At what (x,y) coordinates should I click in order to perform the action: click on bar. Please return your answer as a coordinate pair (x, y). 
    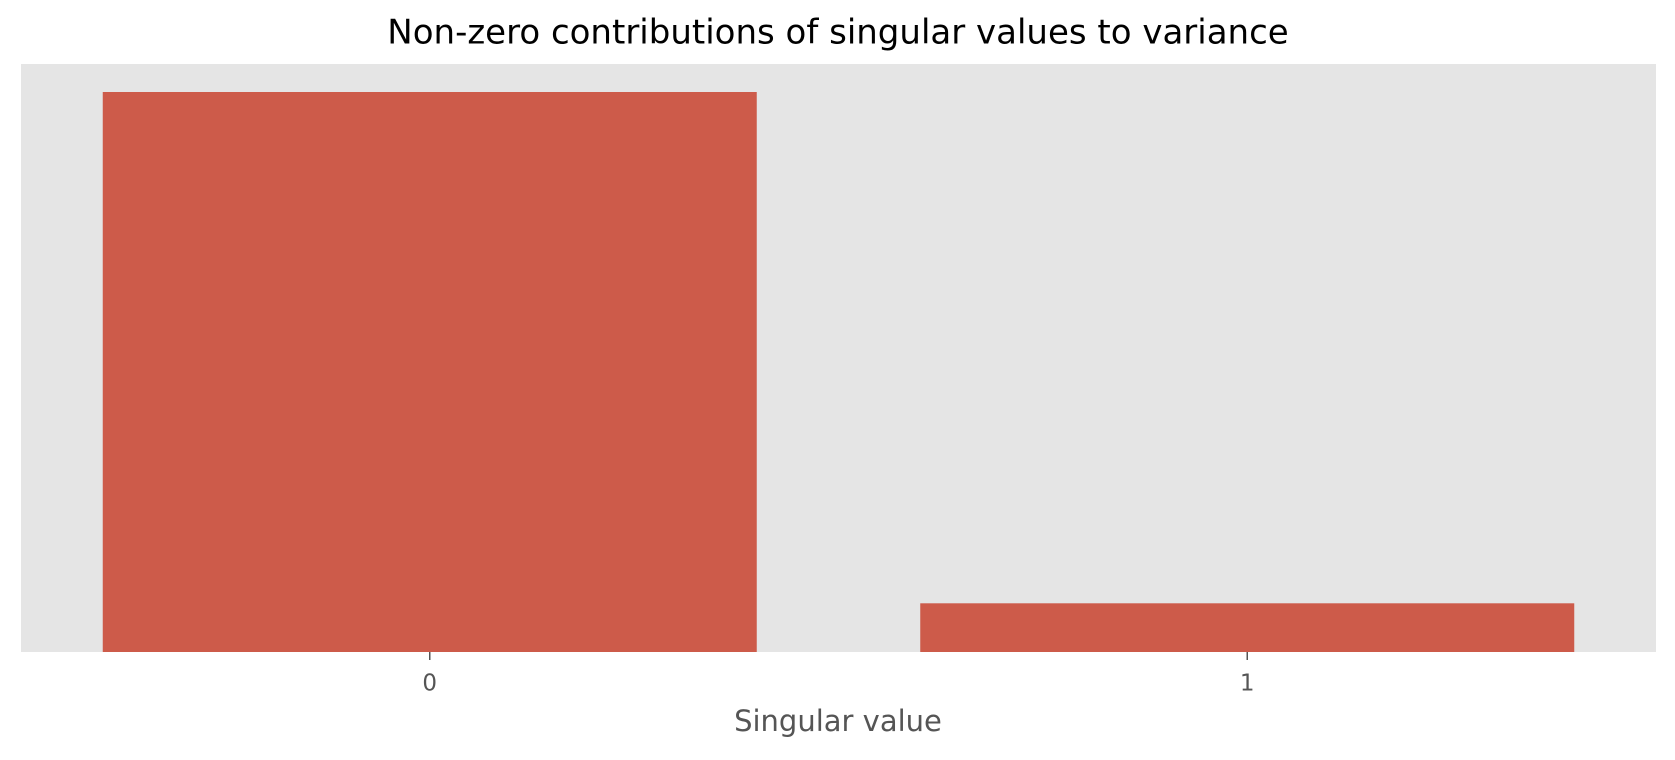
    Looking at the image, I should click on (1247, 627).